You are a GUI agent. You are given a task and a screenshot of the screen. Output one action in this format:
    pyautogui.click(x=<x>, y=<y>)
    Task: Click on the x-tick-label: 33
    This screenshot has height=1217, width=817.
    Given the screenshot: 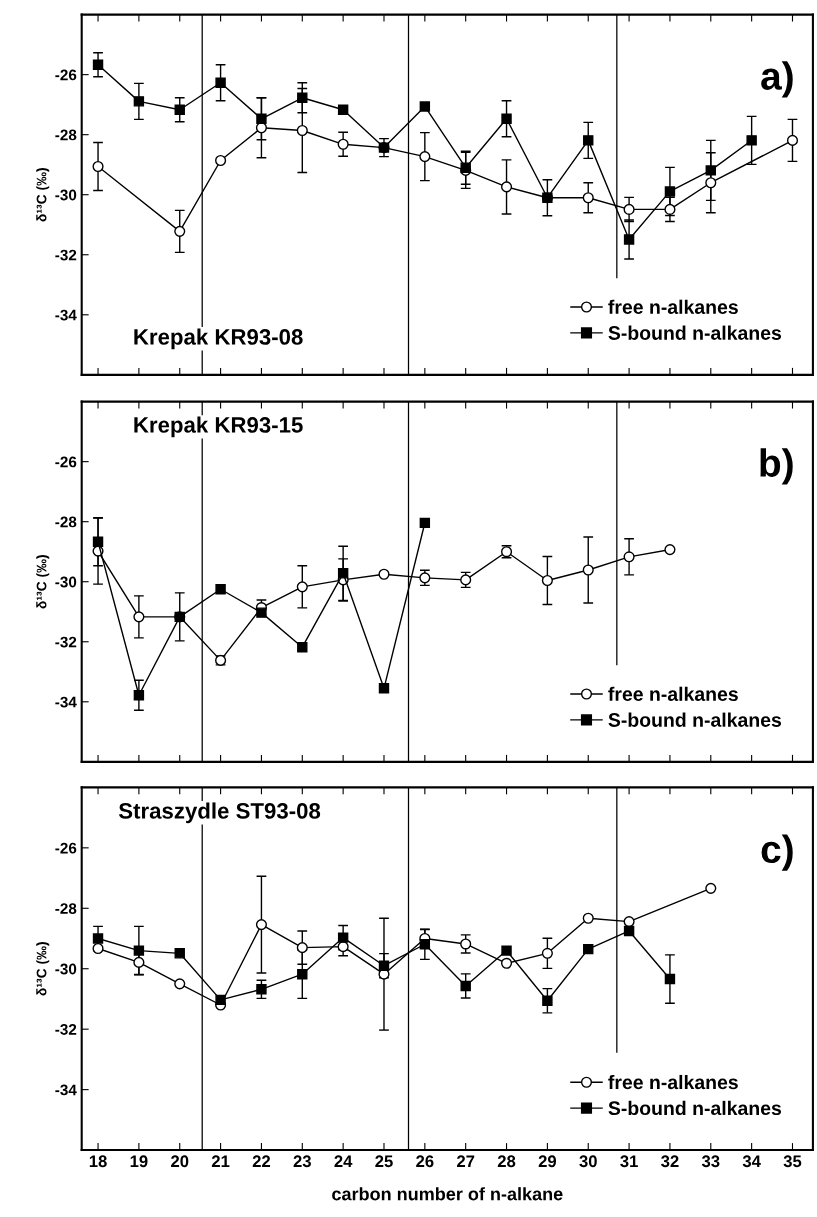 What is the action you would take?
    pyautogui.click(x=710, y=1161)
    